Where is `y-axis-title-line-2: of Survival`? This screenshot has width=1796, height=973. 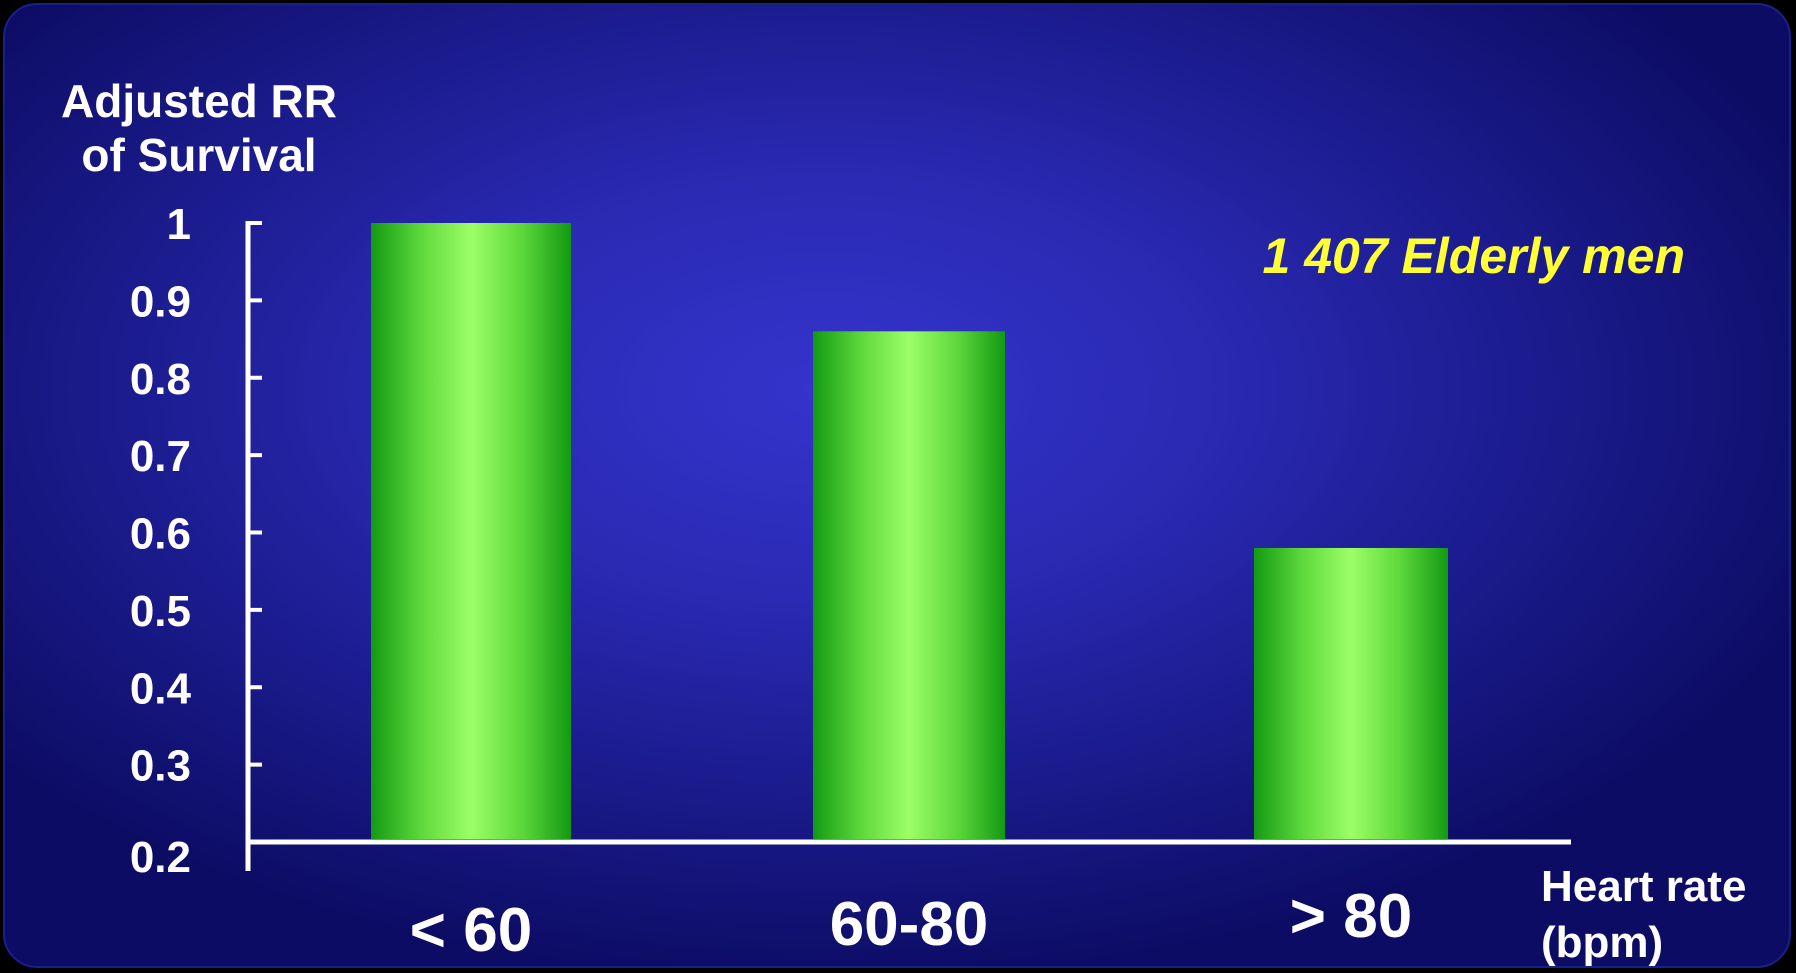
y-axis-title-line-2: of Survival is located at coordinates (198, 155).